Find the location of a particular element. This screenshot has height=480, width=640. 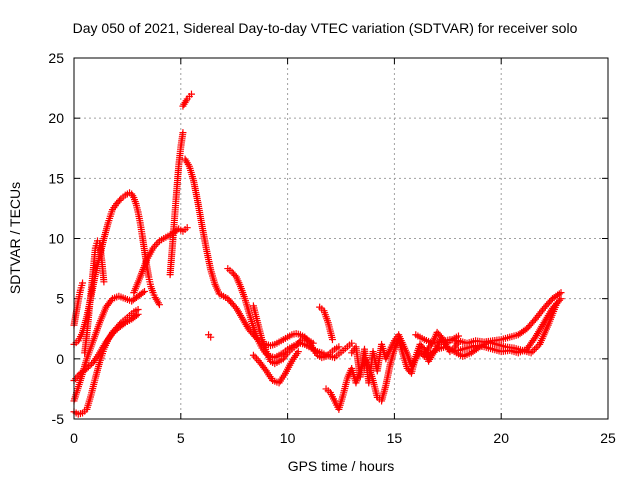

series-arc-o is located at coordinates (326, 323).